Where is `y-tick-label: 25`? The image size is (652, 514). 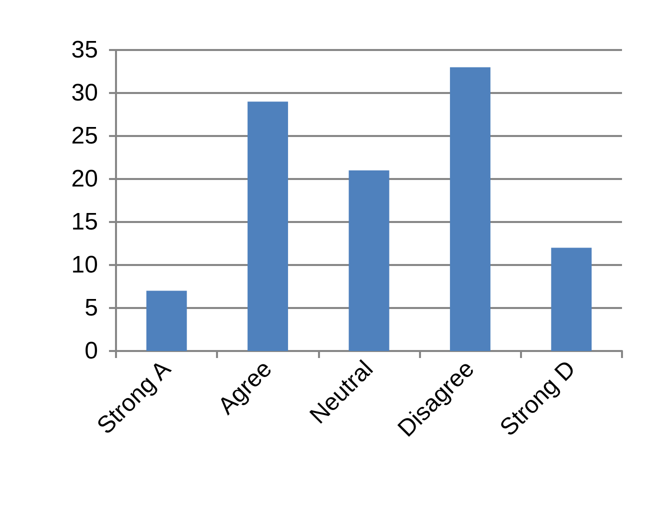
y-tick-label: 25 is located at coordinates (84, 136).